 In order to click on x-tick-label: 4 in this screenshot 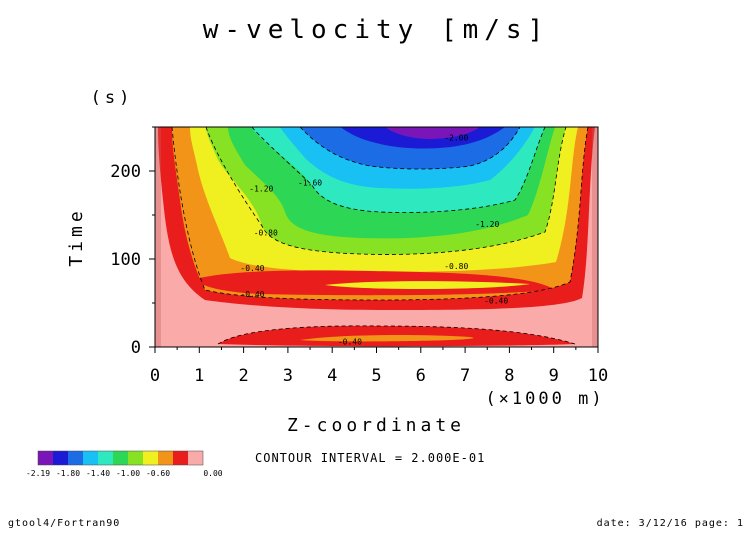, I will do `click(332, 376)`.